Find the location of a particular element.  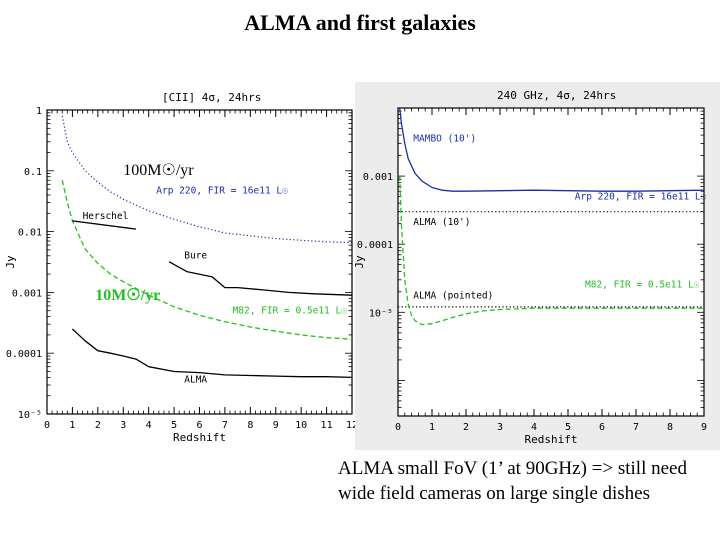

series-label-mambo-10: MAMBO (10') is located at coordinates (444, 139).